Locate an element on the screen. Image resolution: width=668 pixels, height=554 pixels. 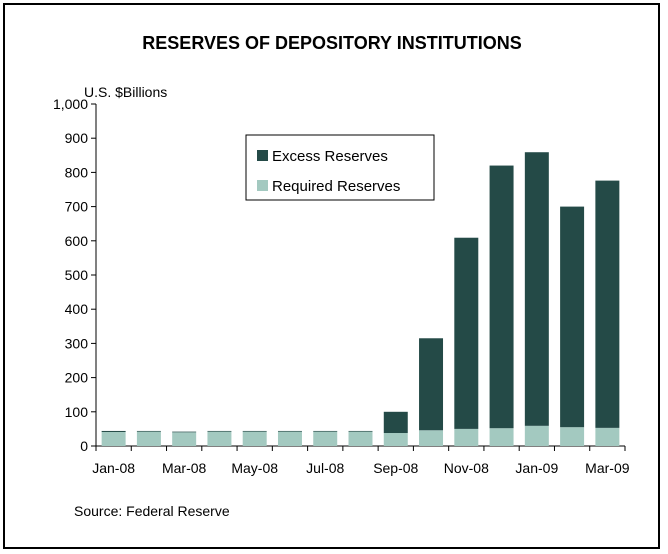
y-tick-label: 200 is located at coordinates (77, 378).